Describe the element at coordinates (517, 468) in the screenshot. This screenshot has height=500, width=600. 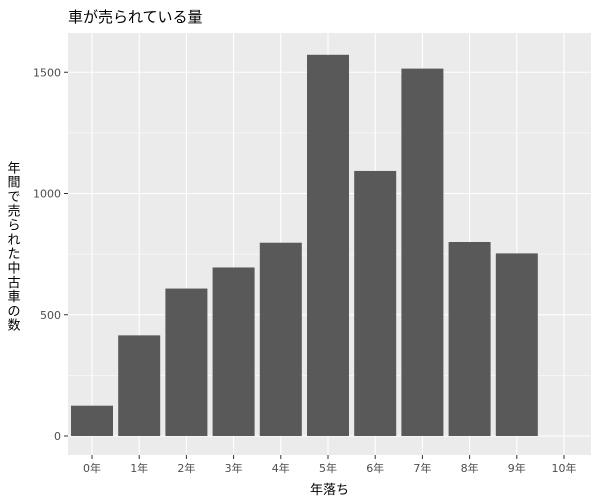
I see `x-tick-label: 9年` at that location.